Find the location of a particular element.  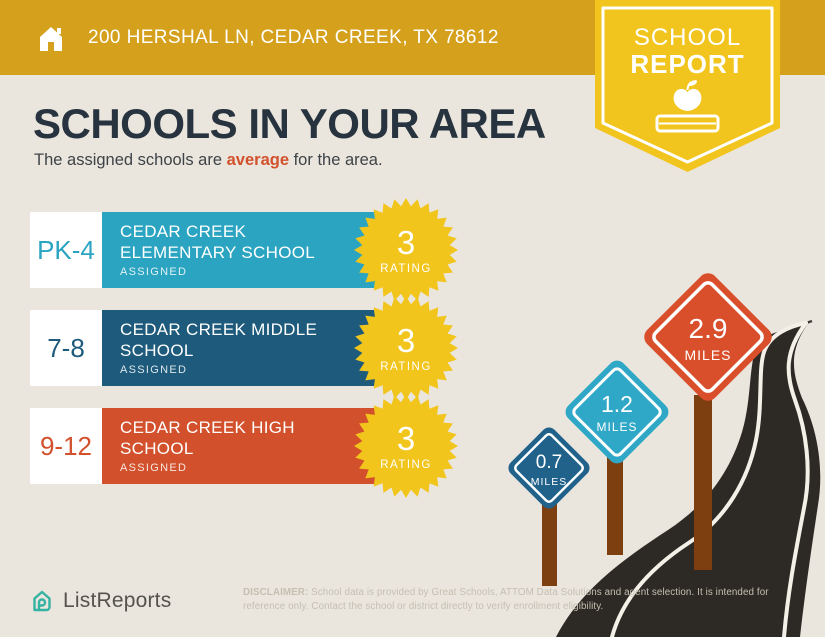

school-bar: CEDAR CREEK MIDDLE SCHOOL ASSIGNED is located at coordinates (238, 348).